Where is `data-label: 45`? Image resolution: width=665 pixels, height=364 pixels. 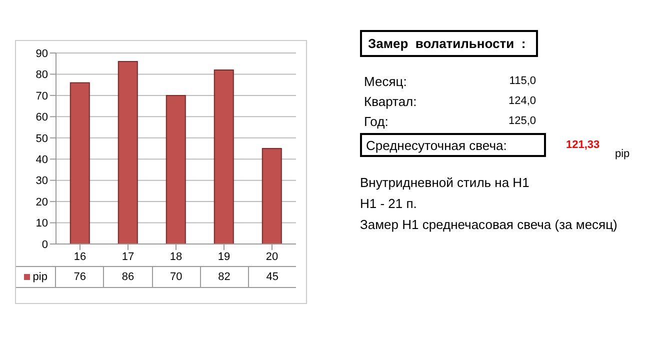 data-label: 45 is located at coordinates (272, 277).